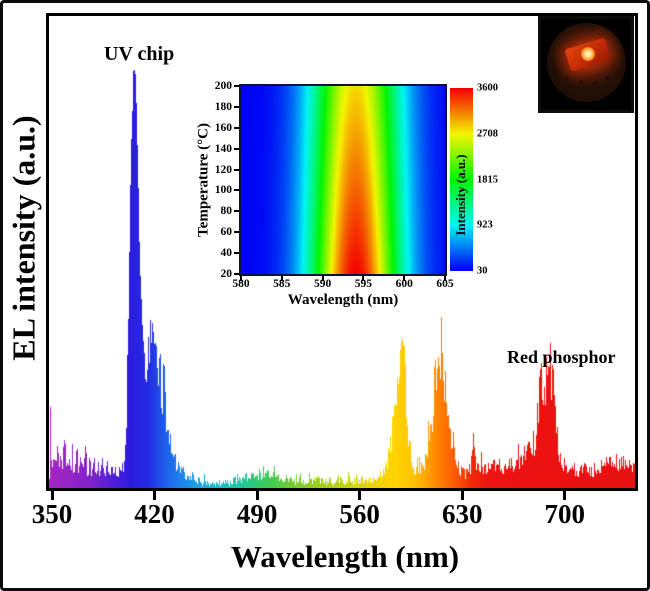  I want to click on inset-y-tick-label: 140, so click(223, 148).